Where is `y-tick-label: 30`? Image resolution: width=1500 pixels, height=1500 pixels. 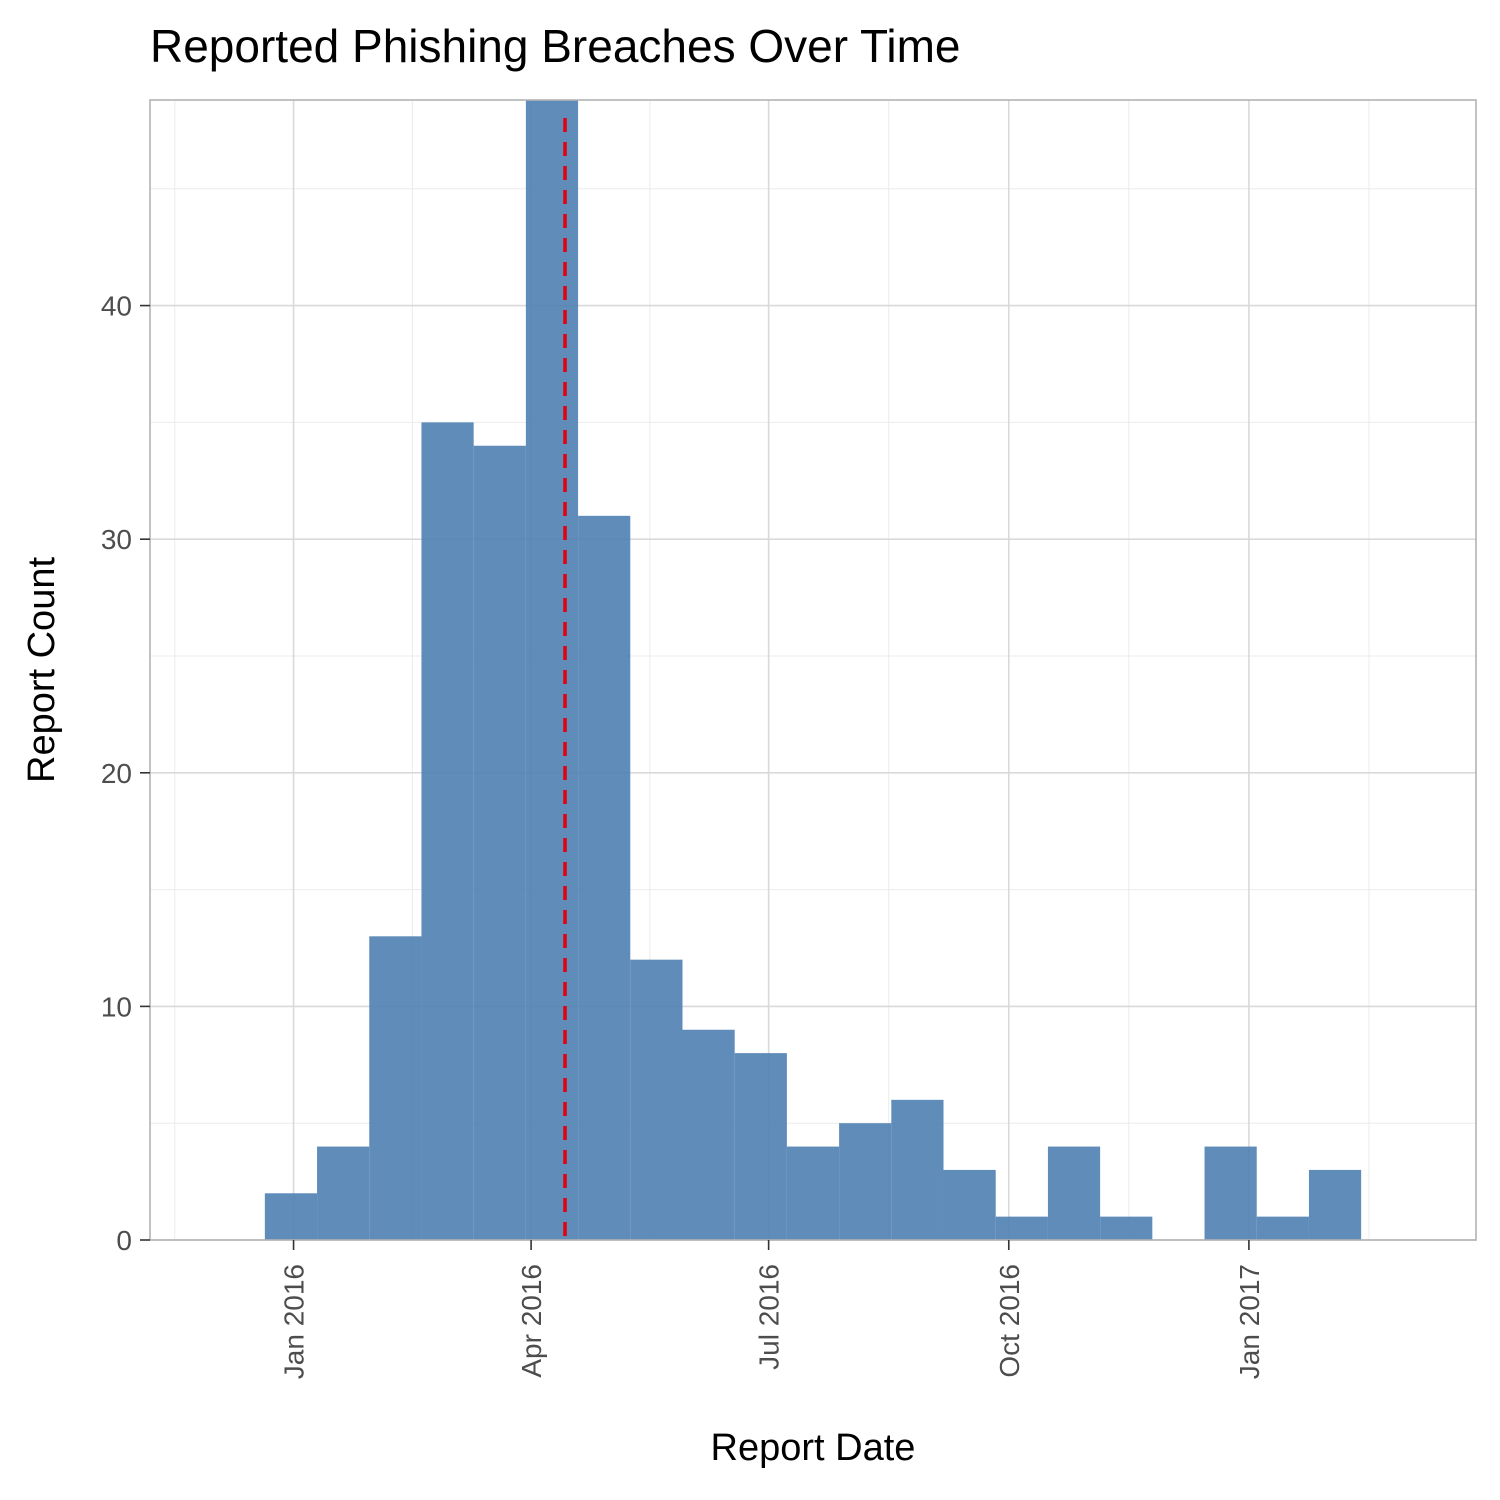 y-tick-label: 30 is located at coordinates (116, 539).